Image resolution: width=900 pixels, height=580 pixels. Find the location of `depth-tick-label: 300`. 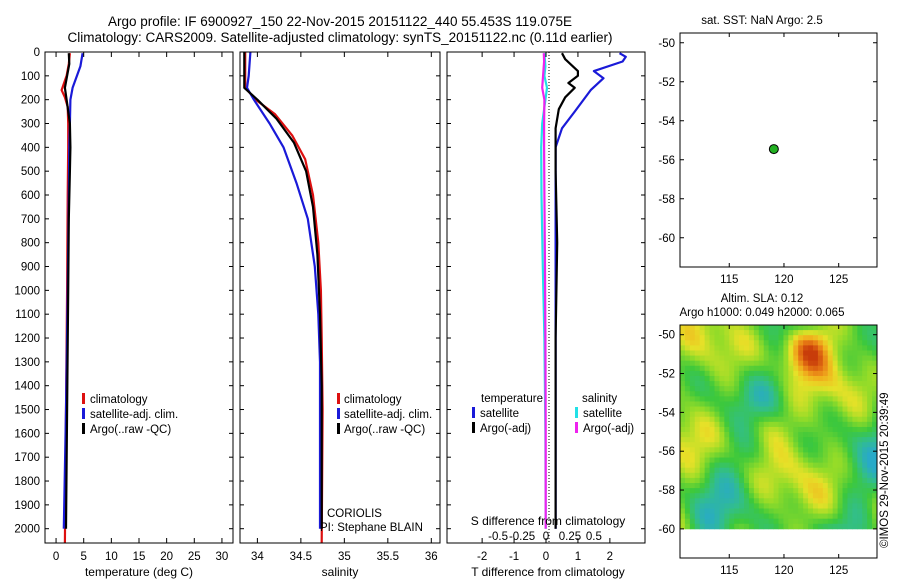

depth-tick-label: 300 is located at coordinates (30, 125).